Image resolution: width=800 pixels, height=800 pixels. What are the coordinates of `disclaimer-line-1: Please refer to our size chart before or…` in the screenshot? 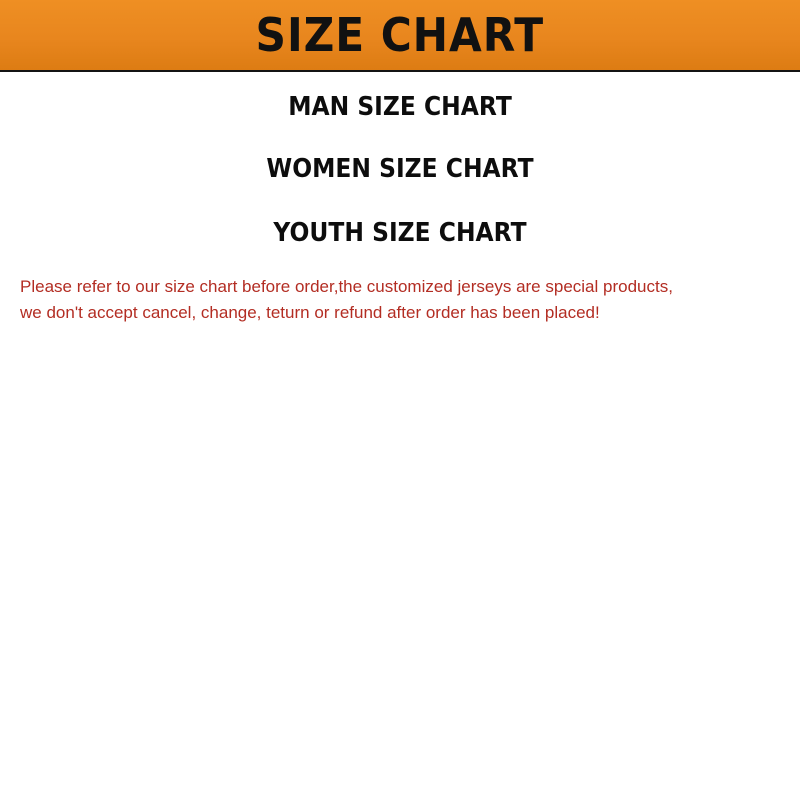 It's located at (346, 286).